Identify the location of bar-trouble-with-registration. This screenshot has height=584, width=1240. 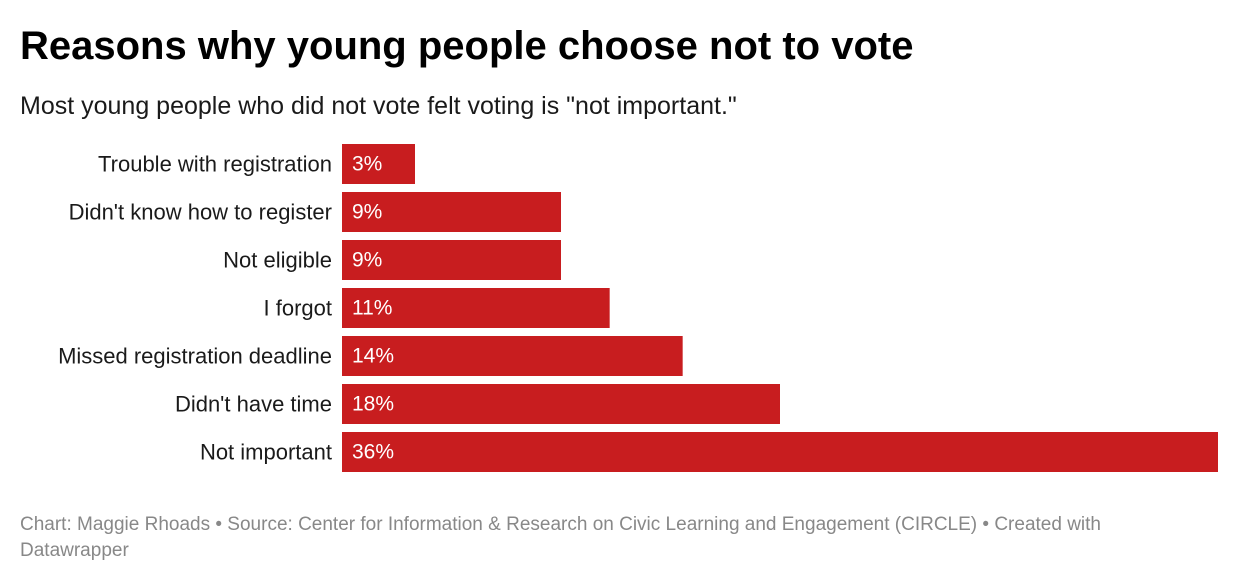
(378, 164).